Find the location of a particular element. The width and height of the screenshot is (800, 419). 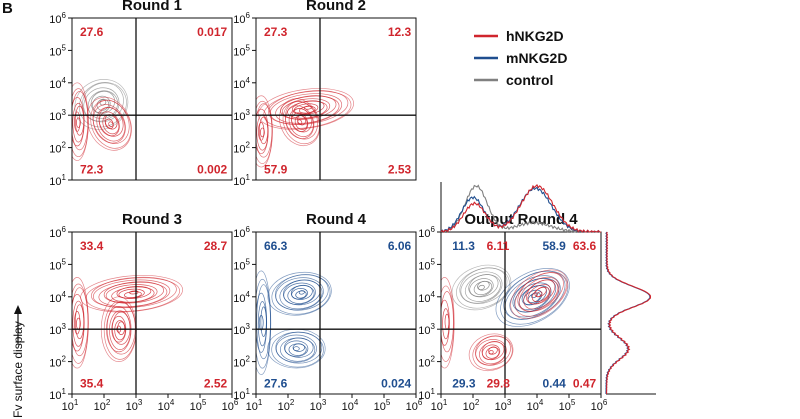

quadrant-percentage: 0.017 is located at coordinates (212, 32).